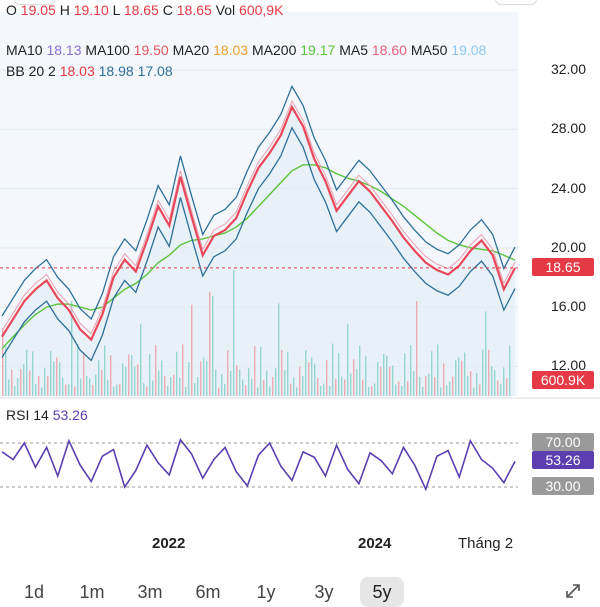 Image resolution: width=600 pixels, height=607 pixels. I want to click on range-button-5y: 5y, so click(382, 592).